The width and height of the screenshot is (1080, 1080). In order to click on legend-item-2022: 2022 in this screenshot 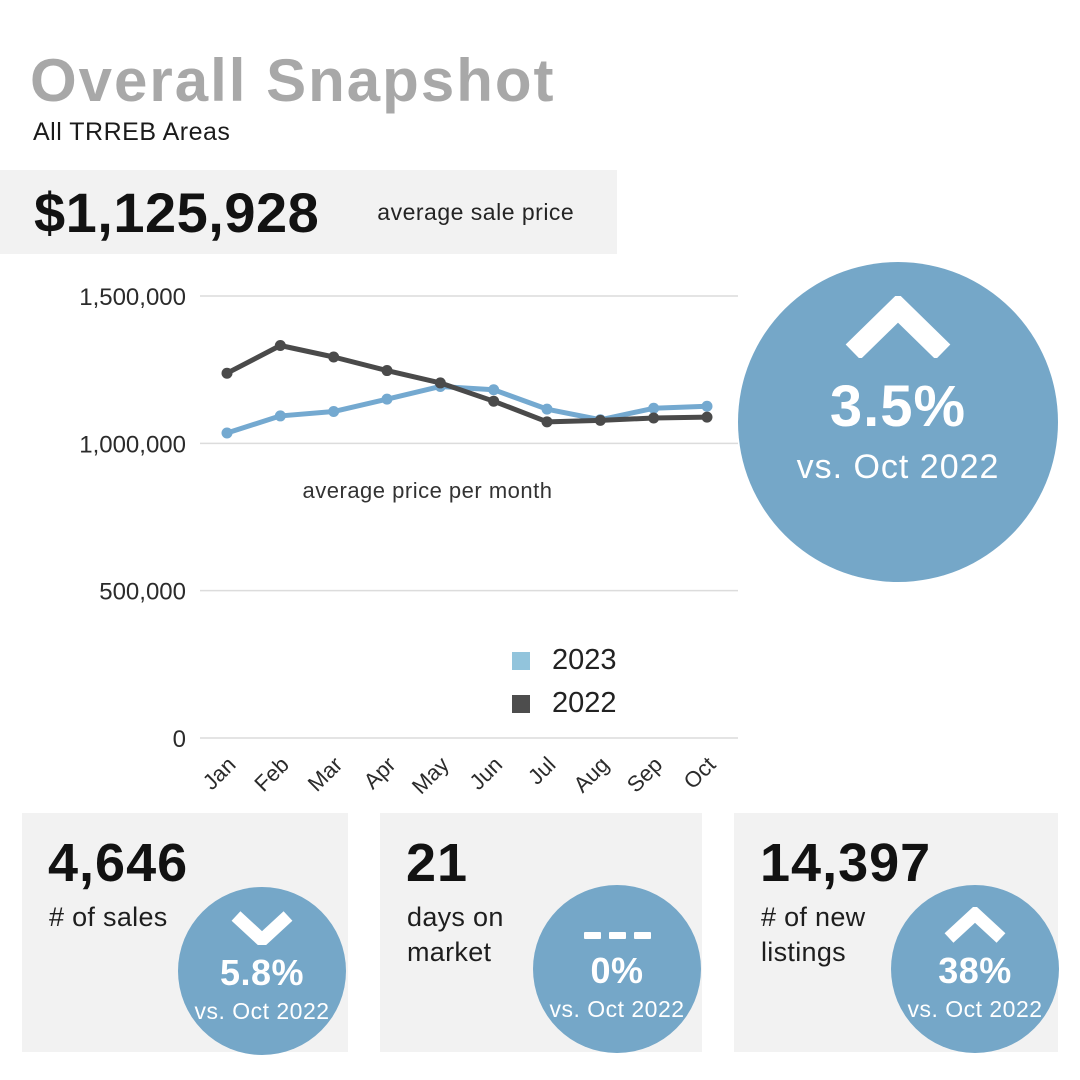, I will do `click(564, 703)`.